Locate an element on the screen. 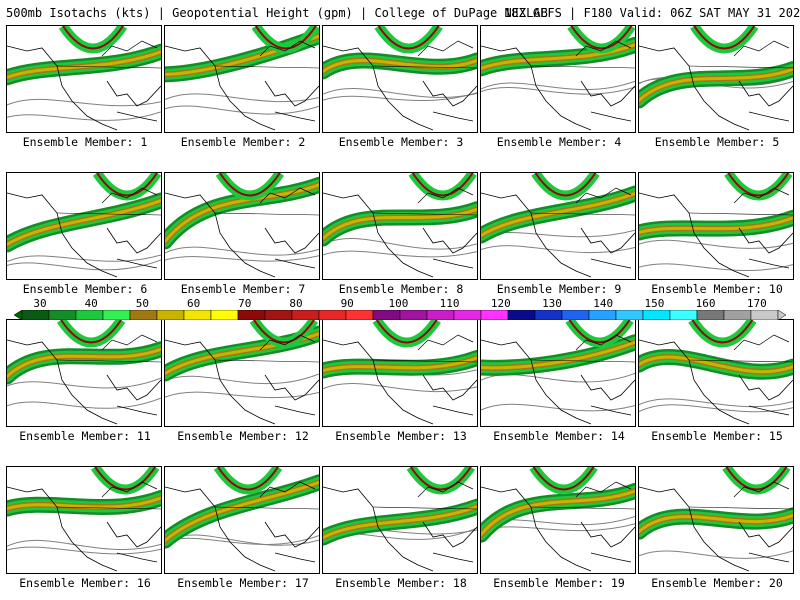 The width and height of the screenshot is (800, 600). ensemble-member-label: Ensemble Member: 14 is located at coordinates (559, 436).